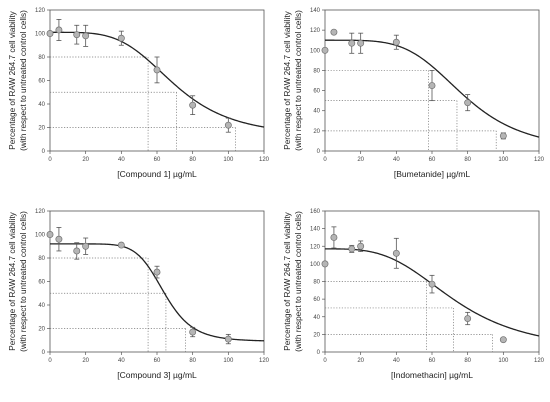 This screenshot has width=550, height=402. Describe the element at coordinates (432, 375) in the screenshot. I see `x-axis-label: [Indomethacin] µg/mL` at that location.